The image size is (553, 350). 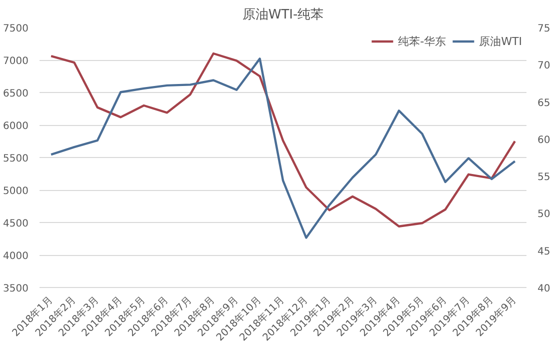 I want to click on y-tick-label: 7500, so click(x=16, y=29).